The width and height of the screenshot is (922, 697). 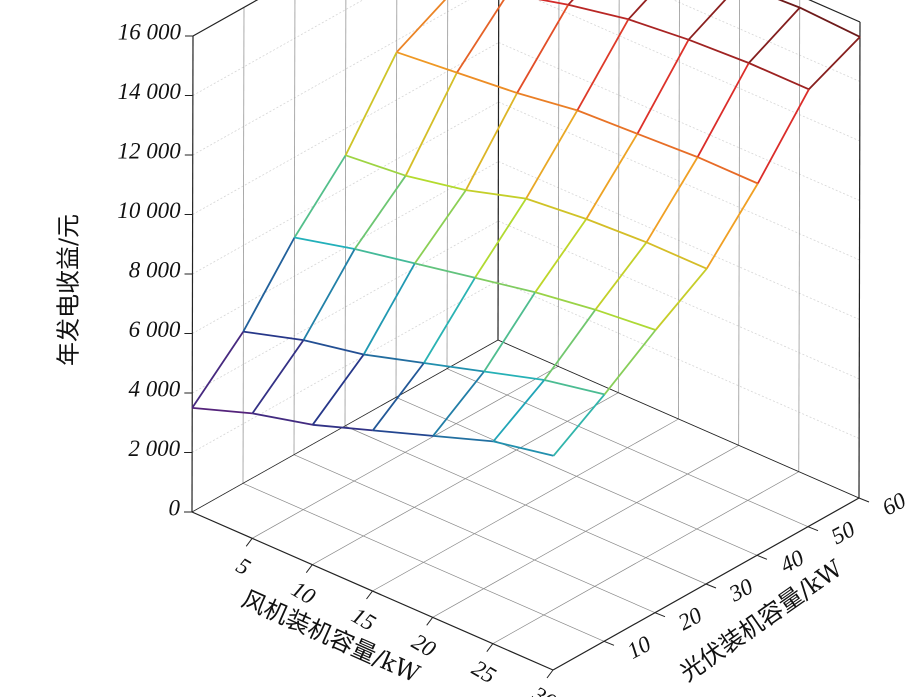 I want to click on y-tick-label: 20, so click(x=690, y=618).